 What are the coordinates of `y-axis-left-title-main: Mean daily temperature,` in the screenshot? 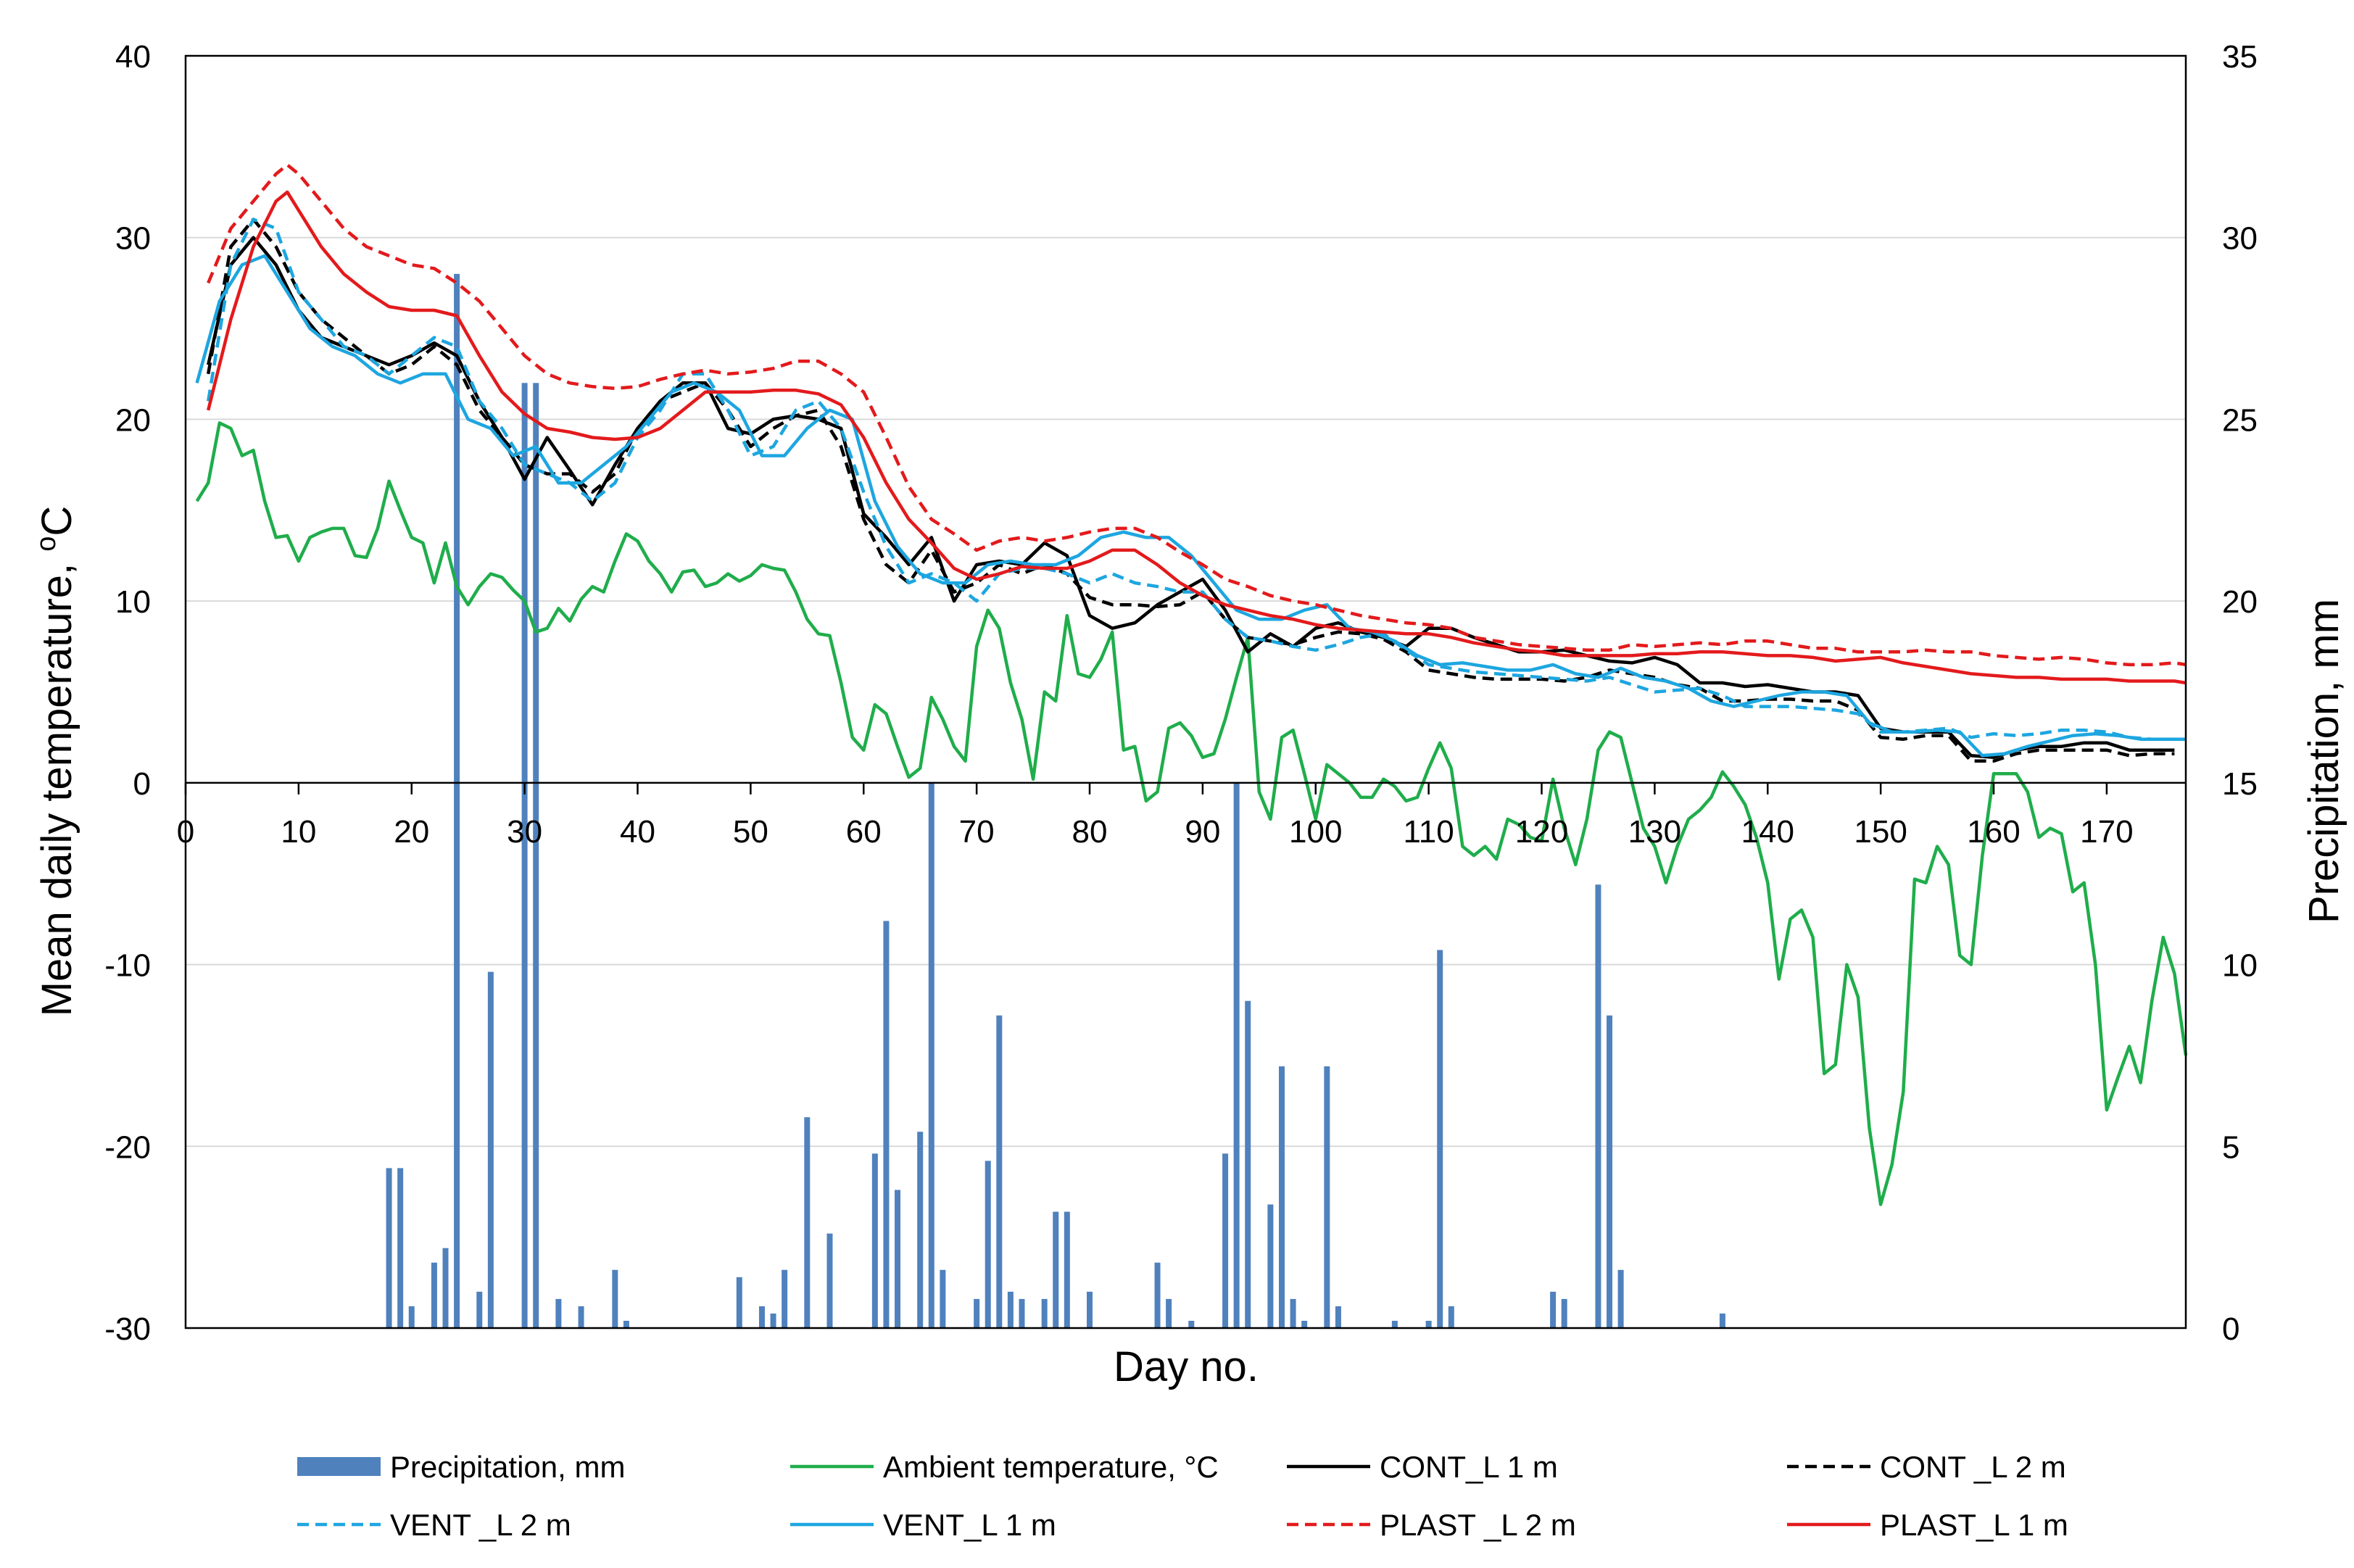 It's located at (56, 784).